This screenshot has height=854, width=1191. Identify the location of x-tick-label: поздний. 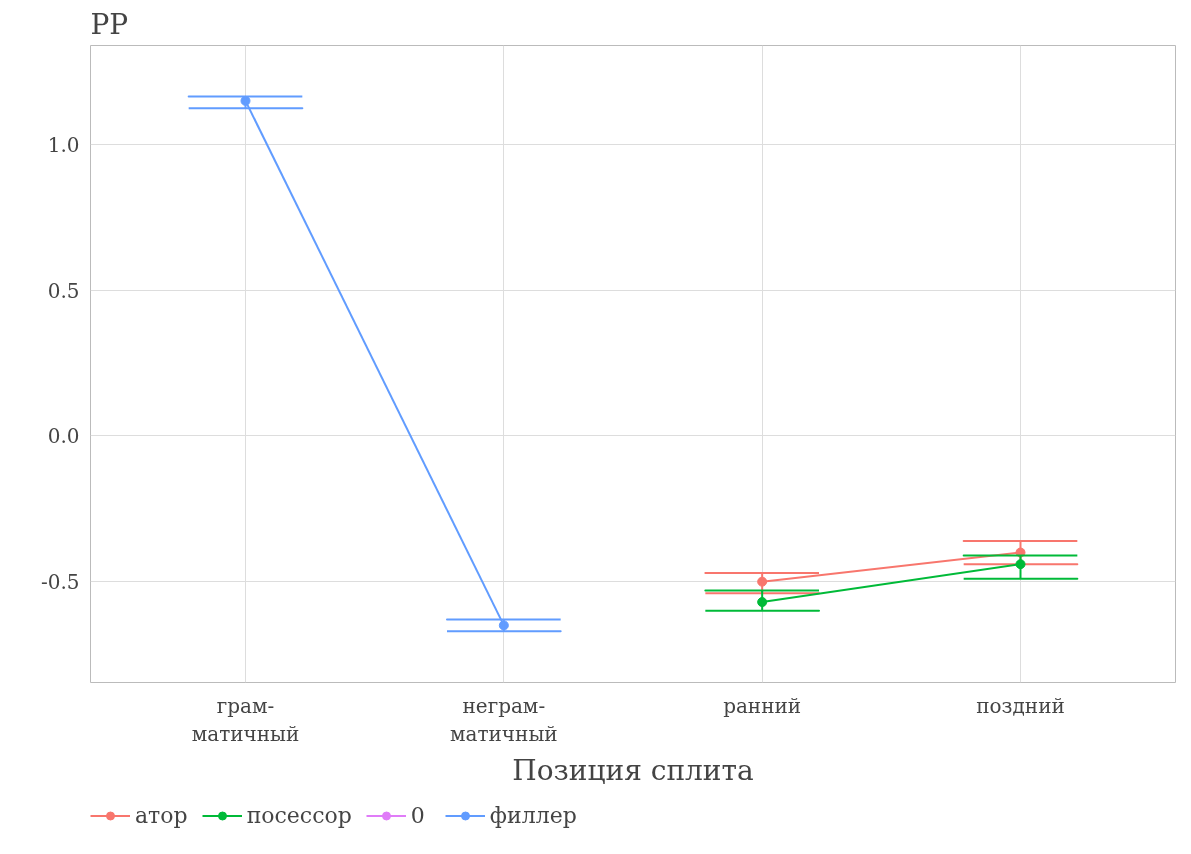
(1020, 705).